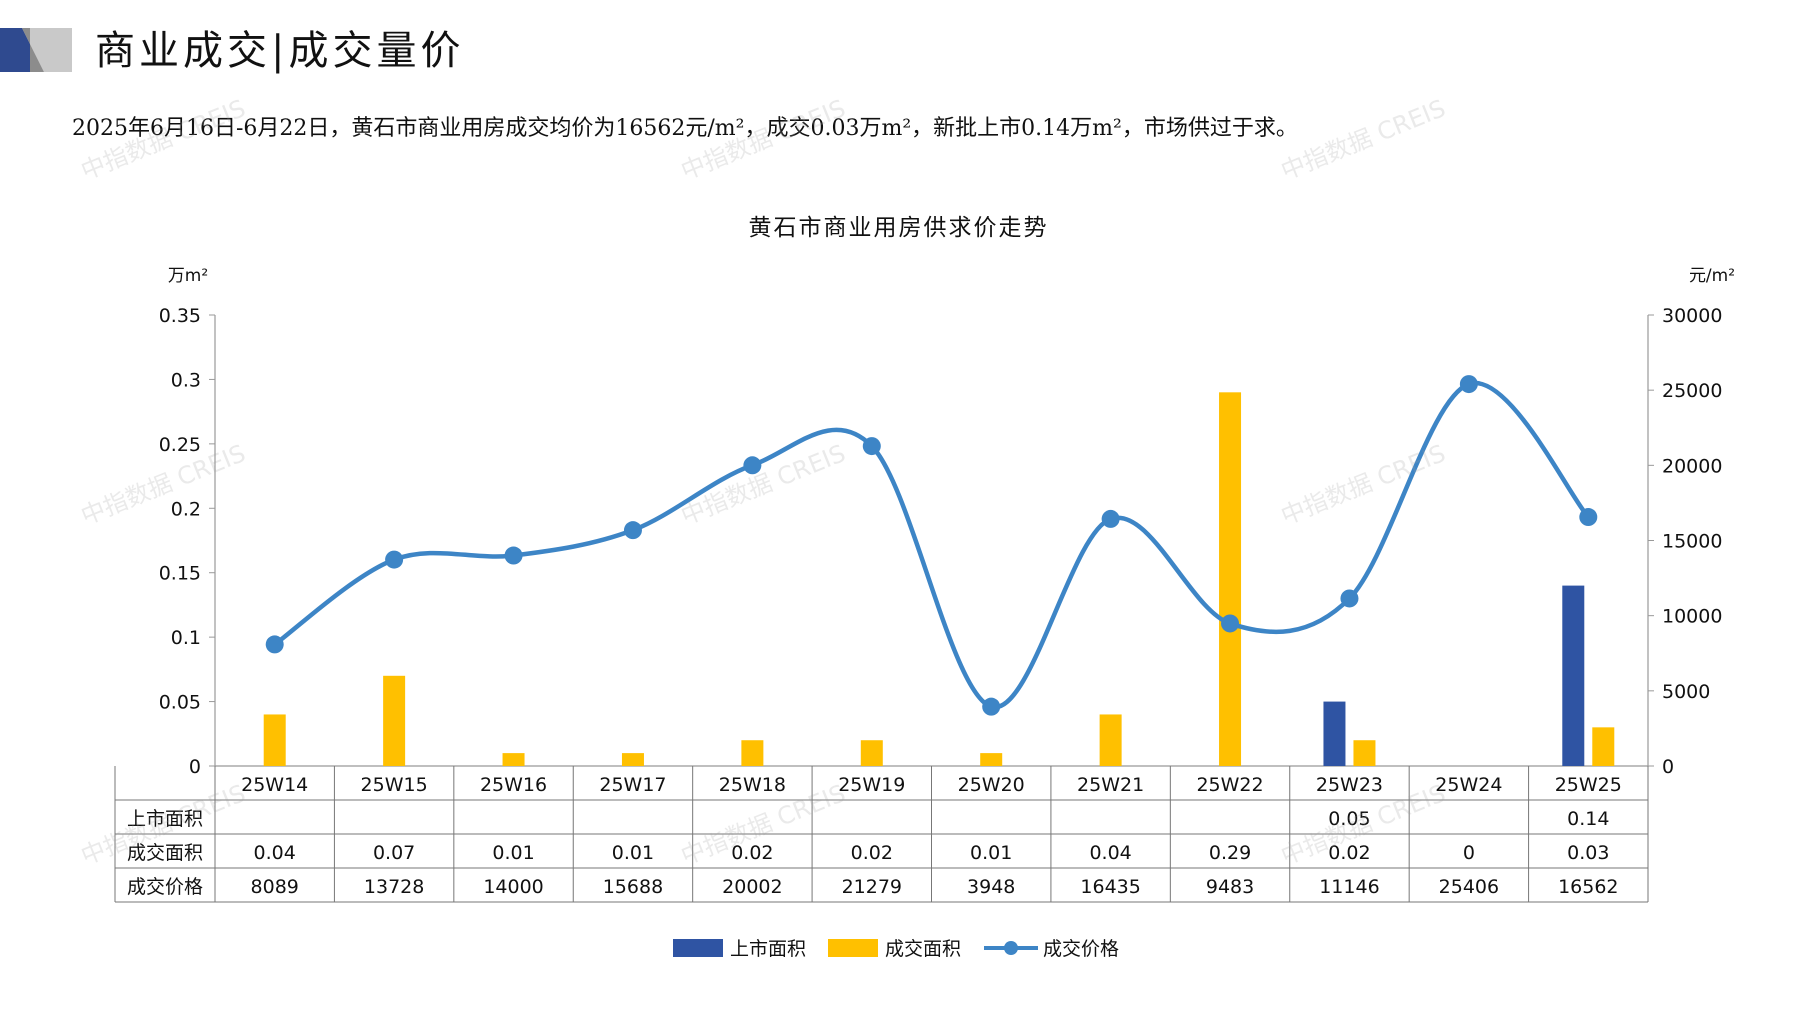  Describe the element at coordinates (180, 574) in the screenshot. I see `left-axis-tick-label: 0.15` at that location.